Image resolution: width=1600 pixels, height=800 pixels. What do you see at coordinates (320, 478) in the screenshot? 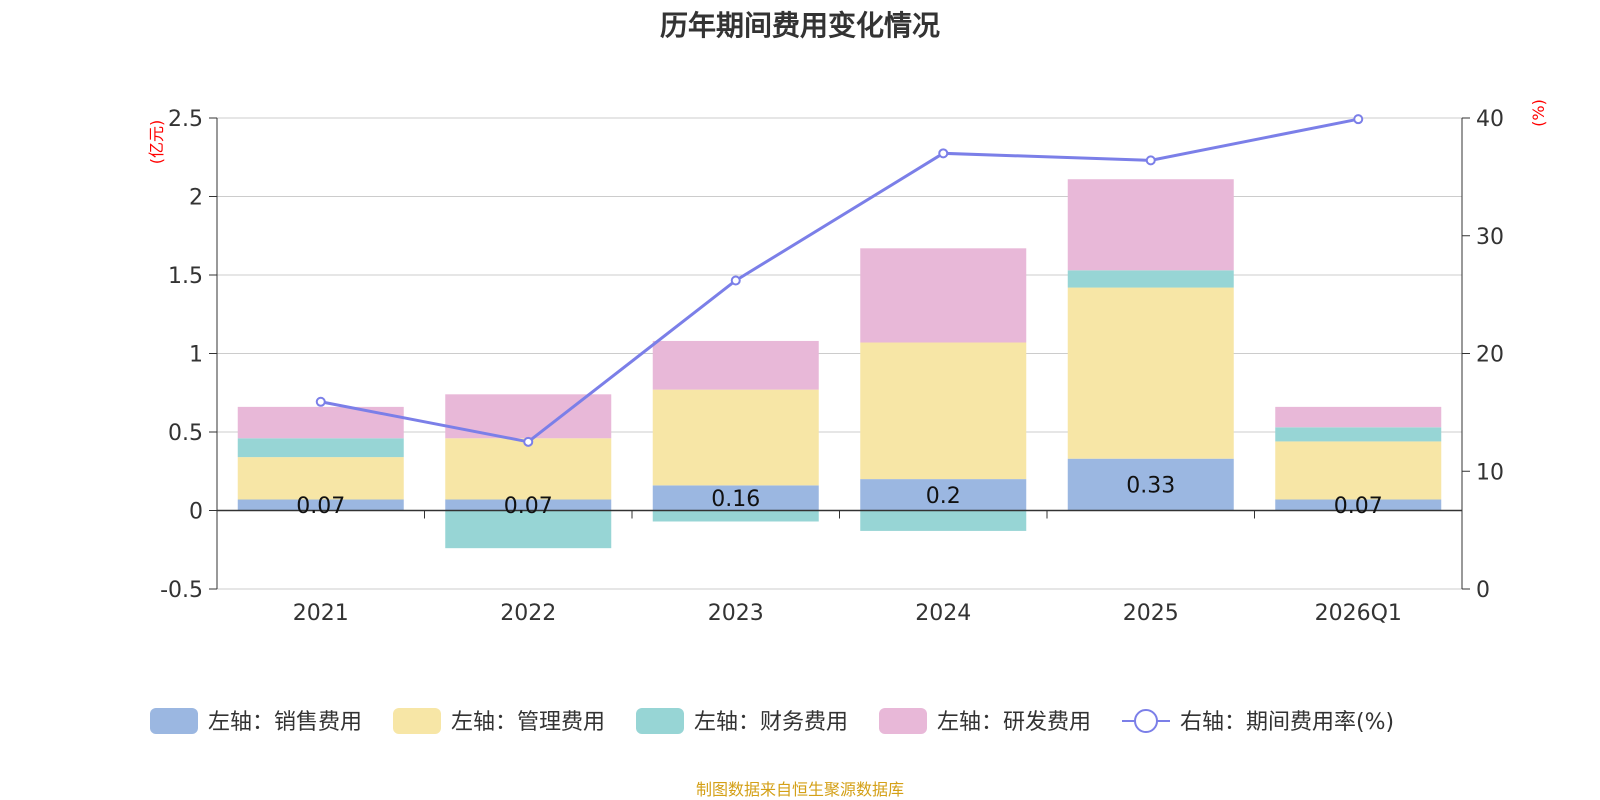
I see `bar-2-2021` at bounding box center [320, 478].